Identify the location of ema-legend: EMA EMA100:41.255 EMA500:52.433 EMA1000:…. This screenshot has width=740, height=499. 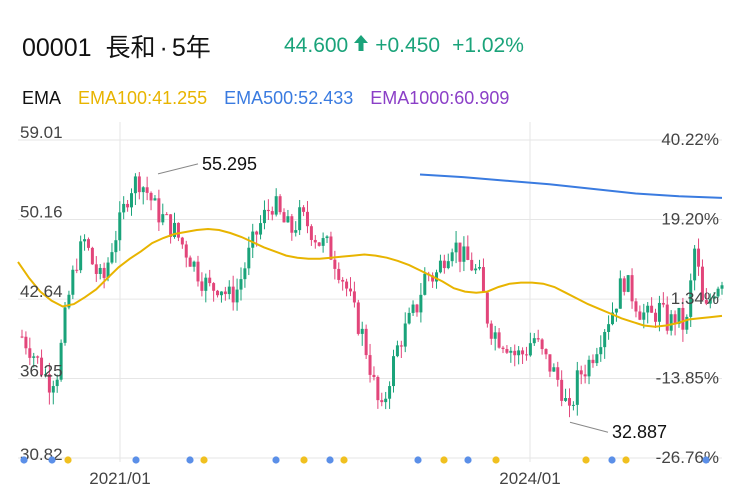
(271, 98).